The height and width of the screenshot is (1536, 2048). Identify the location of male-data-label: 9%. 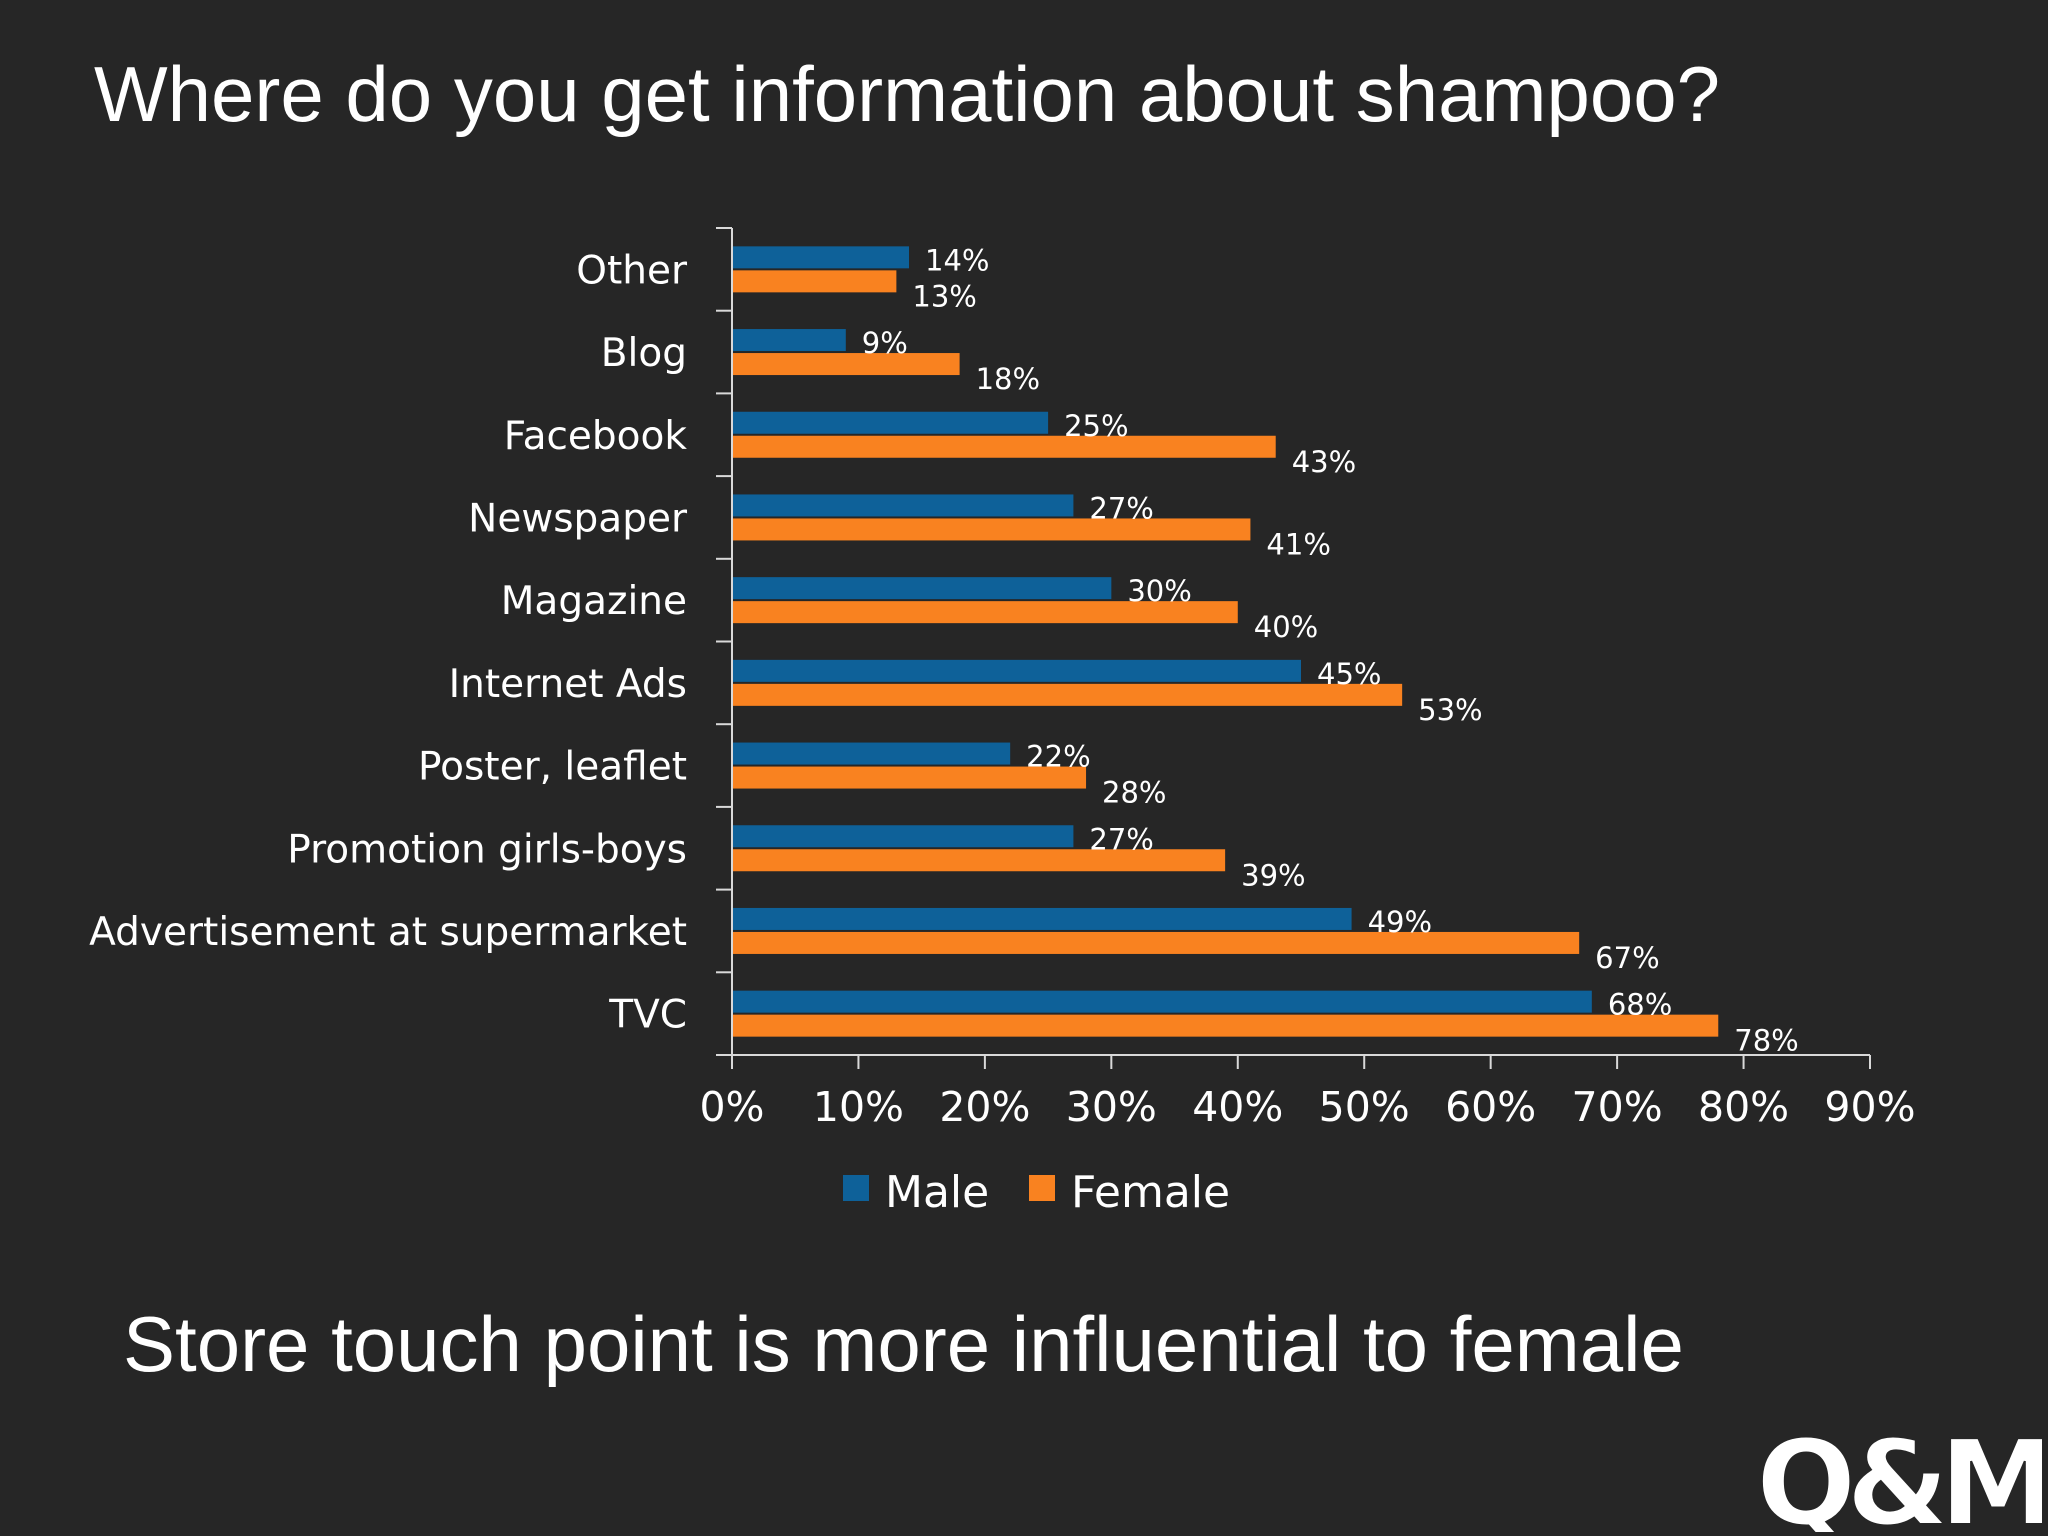
(885, 343).